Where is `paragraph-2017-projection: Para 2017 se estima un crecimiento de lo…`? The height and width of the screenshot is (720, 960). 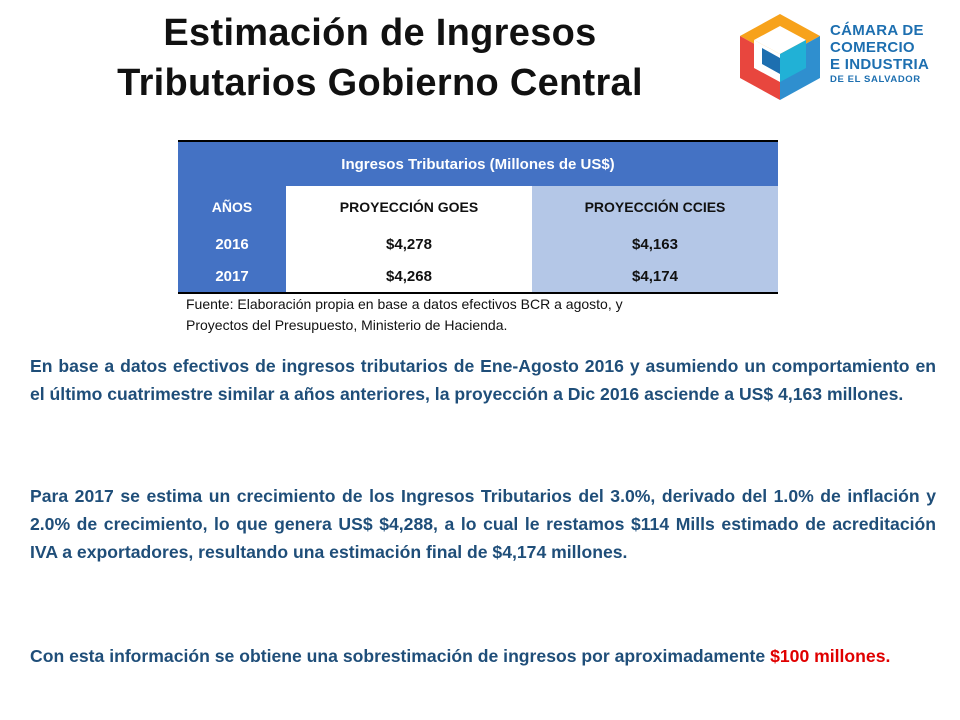 paragraph-2017-projection: Para 2017 se estima un crecimiento de lo… is located at coordinates (483, 524).